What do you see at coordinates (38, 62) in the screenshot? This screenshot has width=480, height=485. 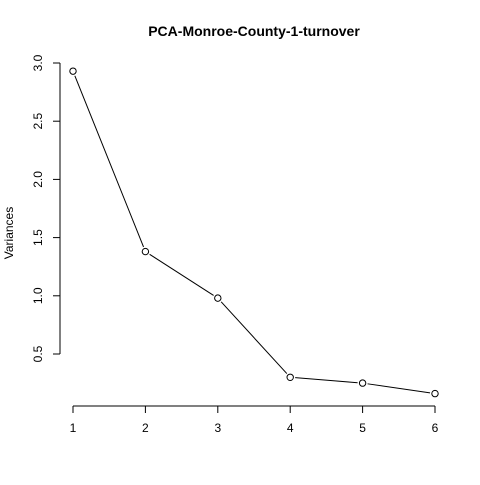 I see `y-tick-label: 3.0` at bounding box center [38, 62].